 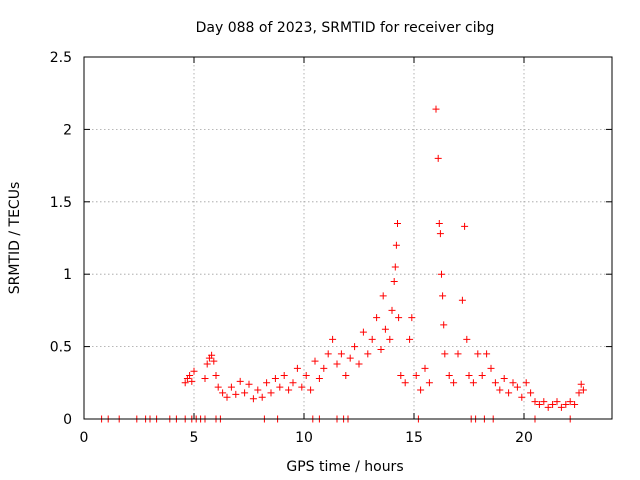 I want to click on x-tick-label: 20, so click(x=524, y=438).